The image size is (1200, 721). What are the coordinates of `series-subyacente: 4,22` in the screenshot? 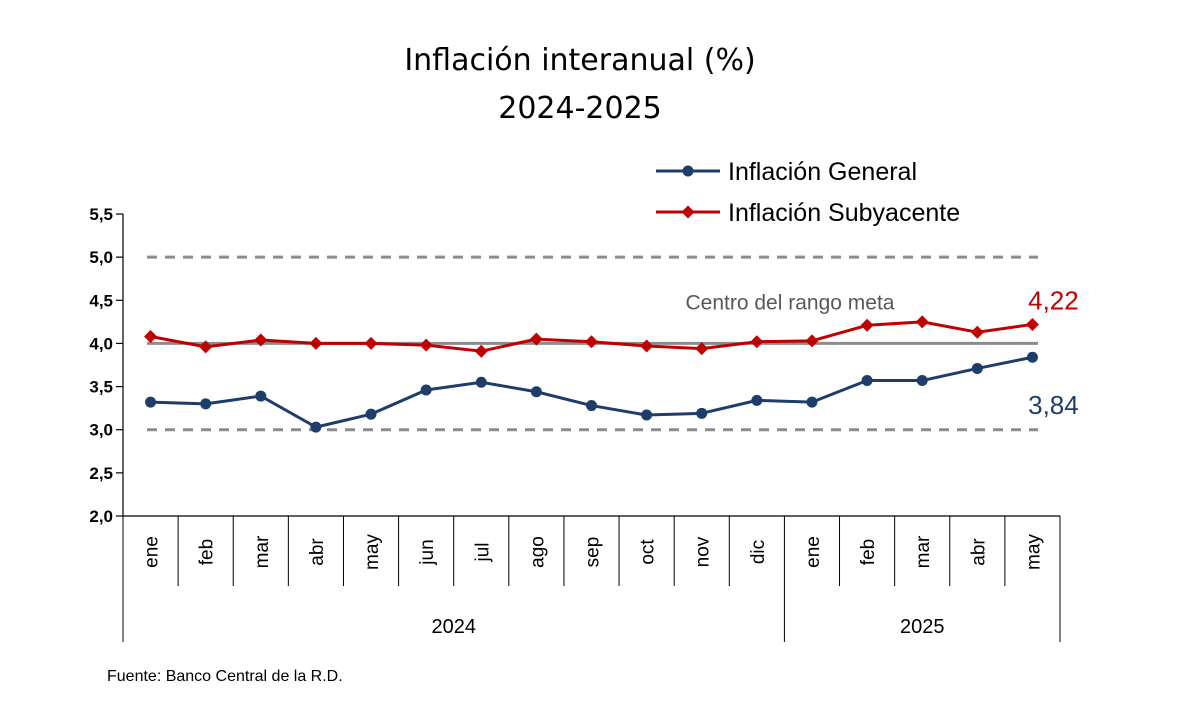 It's located at (611, 321).